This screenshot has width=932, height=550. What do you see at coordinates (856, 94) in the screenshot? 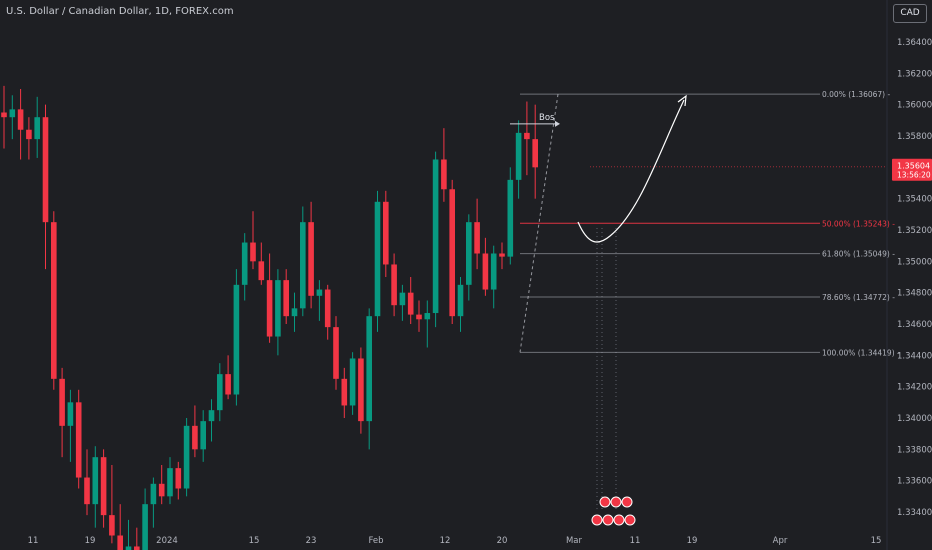
I see `fib-level-label: 0.00% (1.36067) -` at bounding box center [856, 94].